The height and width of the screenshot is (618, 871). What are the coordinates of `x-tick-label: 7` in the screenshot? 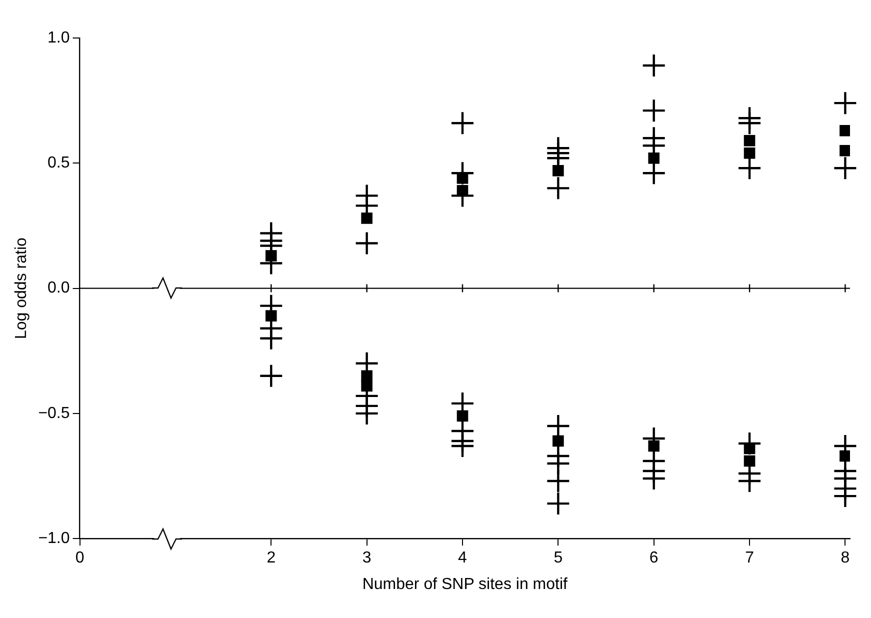 It's located at (749, 558).